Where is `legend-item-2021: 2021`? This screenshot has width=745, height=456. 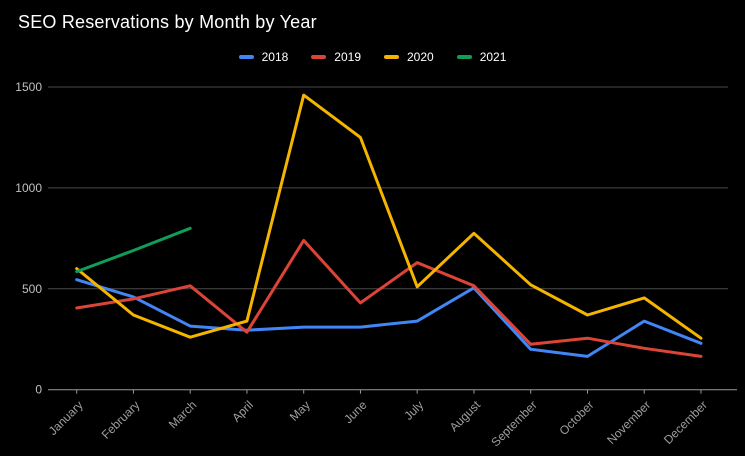
legend-item-2021: 2021 is located at coordinates (481, 57).